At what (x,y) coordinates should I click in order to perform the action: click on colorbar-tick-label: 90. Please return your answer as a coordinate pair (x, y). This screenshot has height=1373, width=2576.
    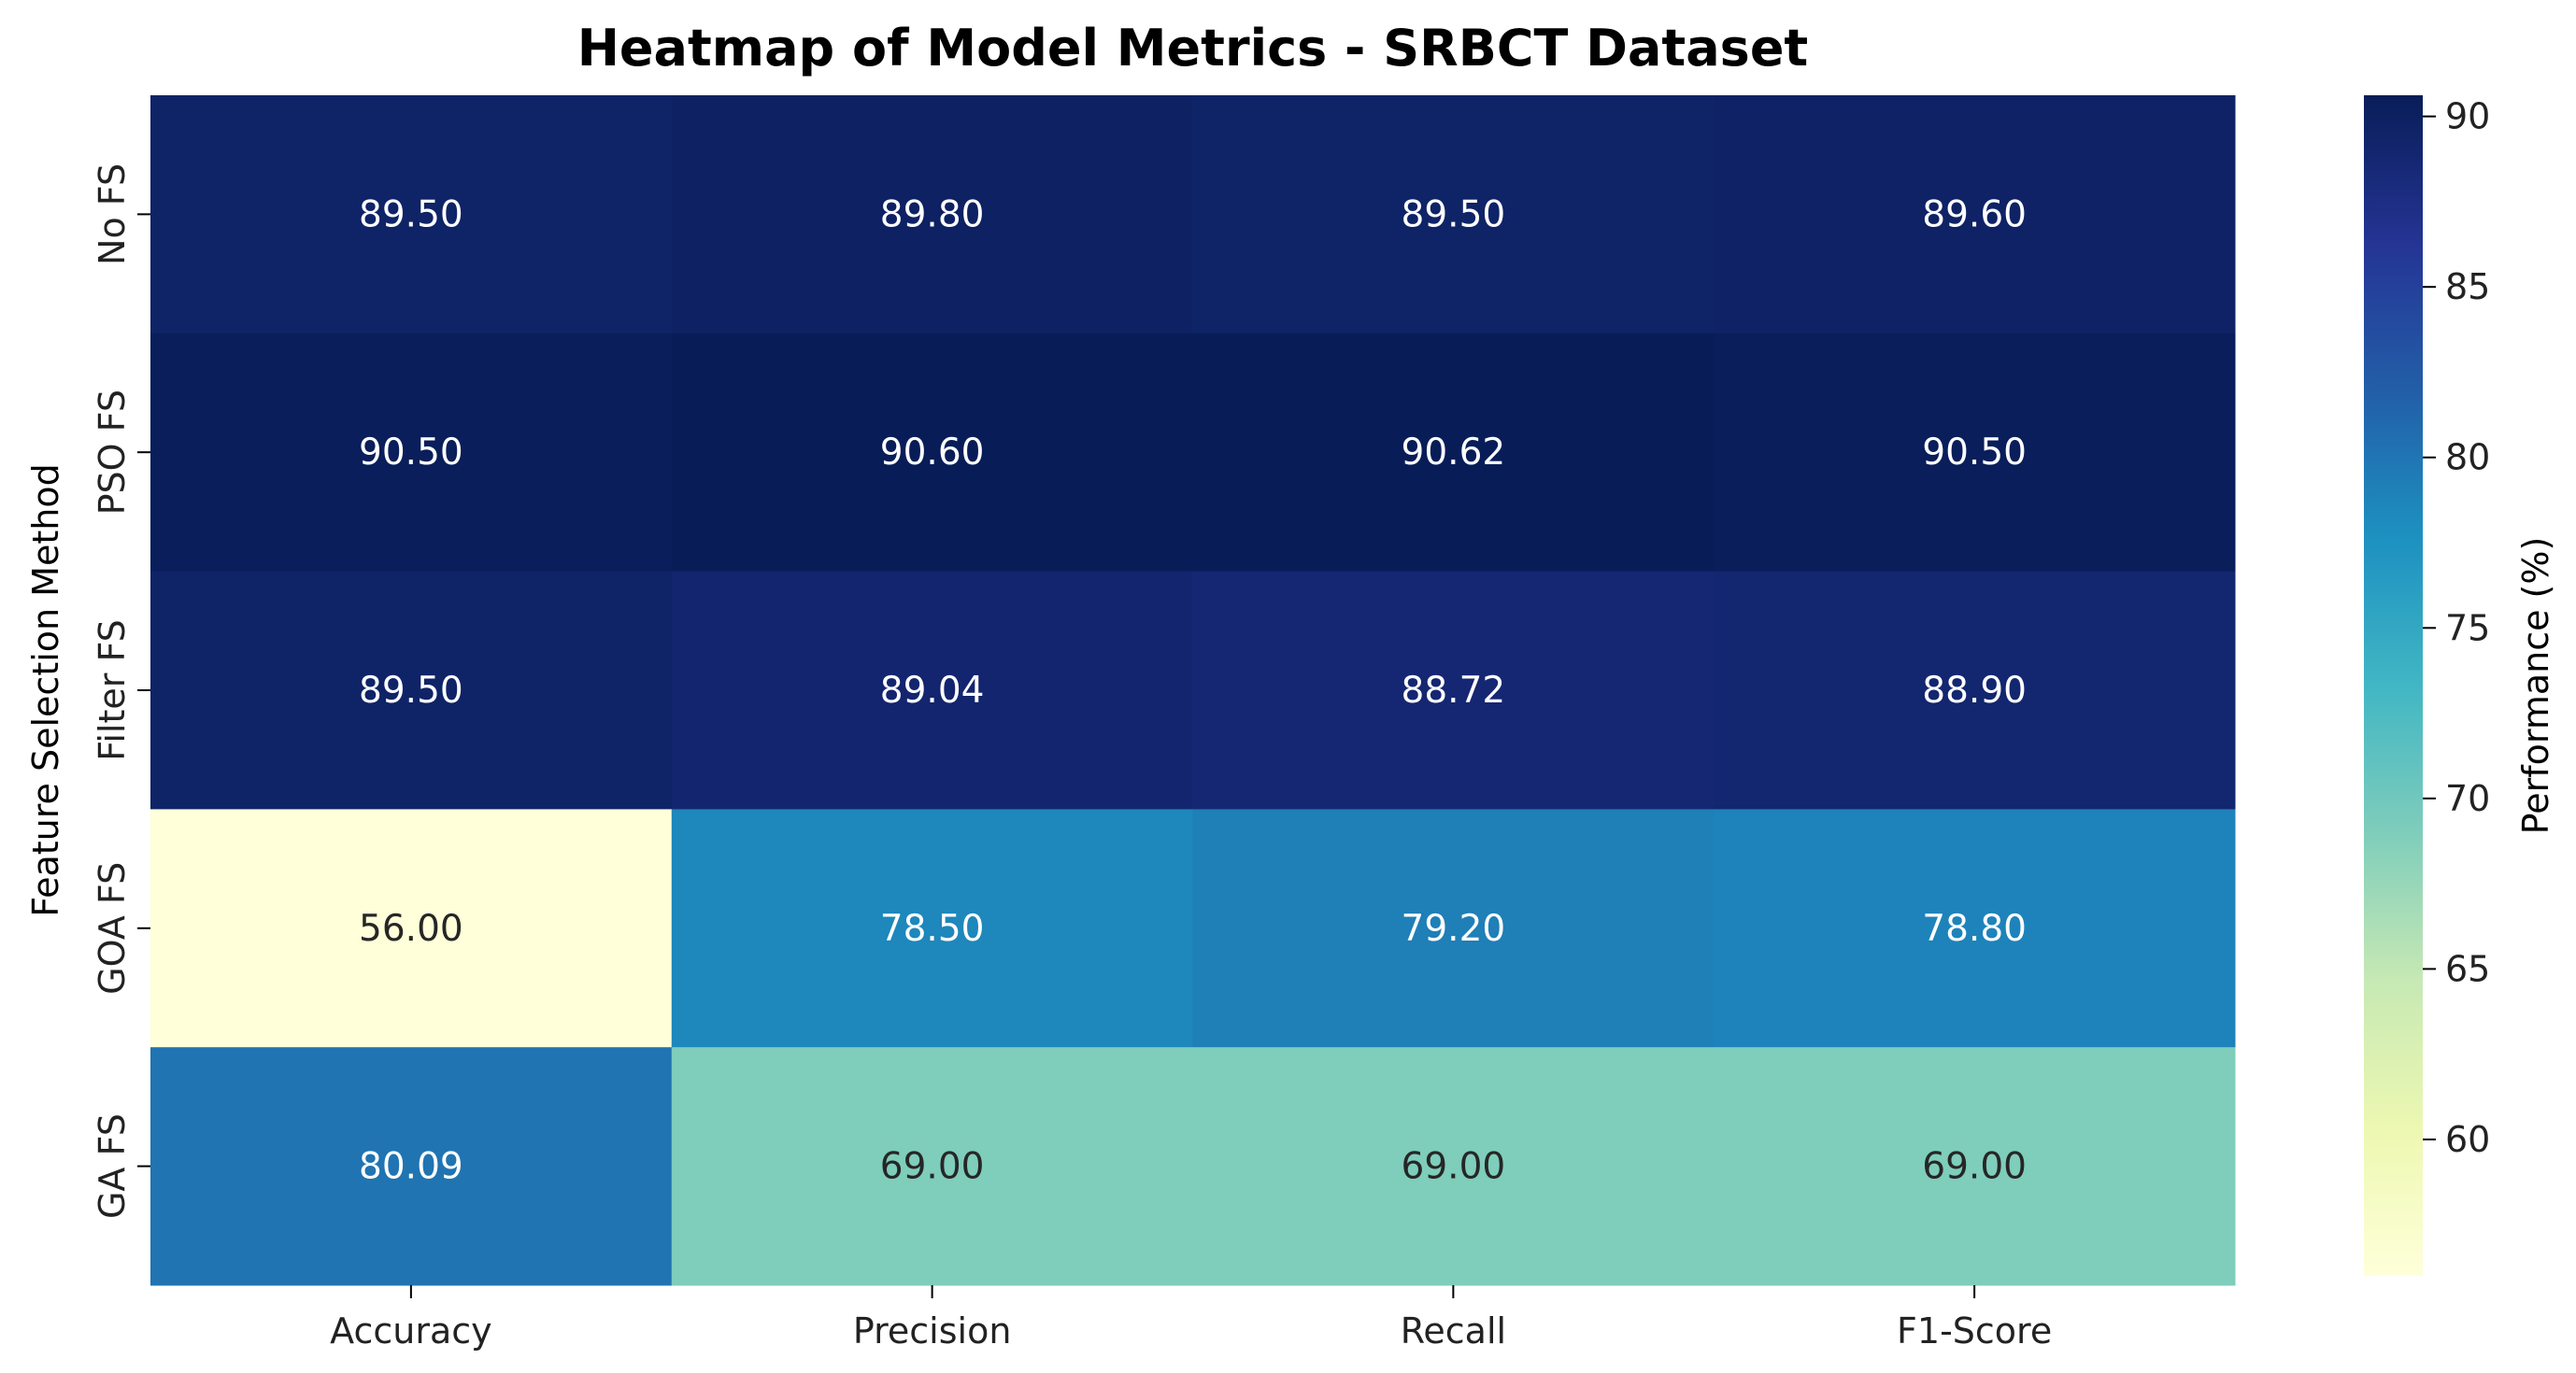
    Looking at the image, I should click on (2468, 116).